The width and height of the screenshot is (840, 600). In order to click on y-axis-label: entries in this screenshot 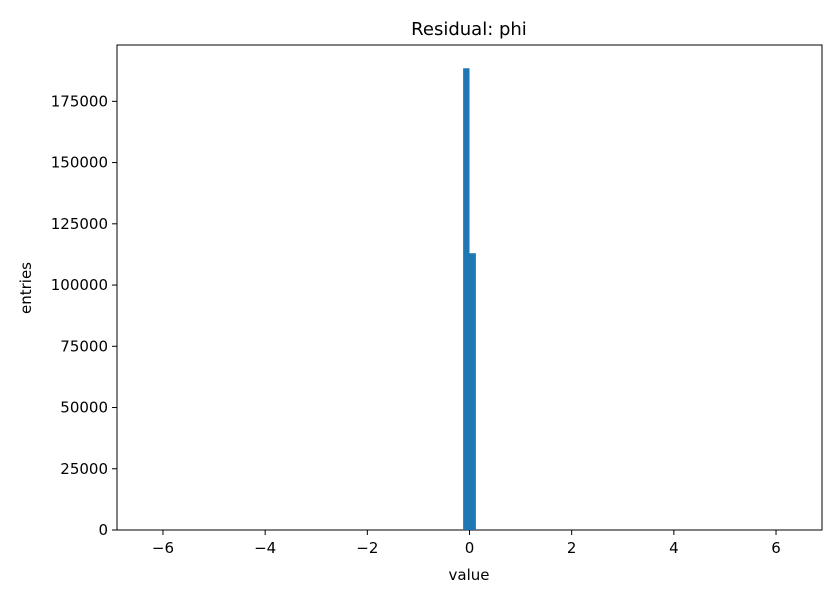, I will do `click(26, 288)`.